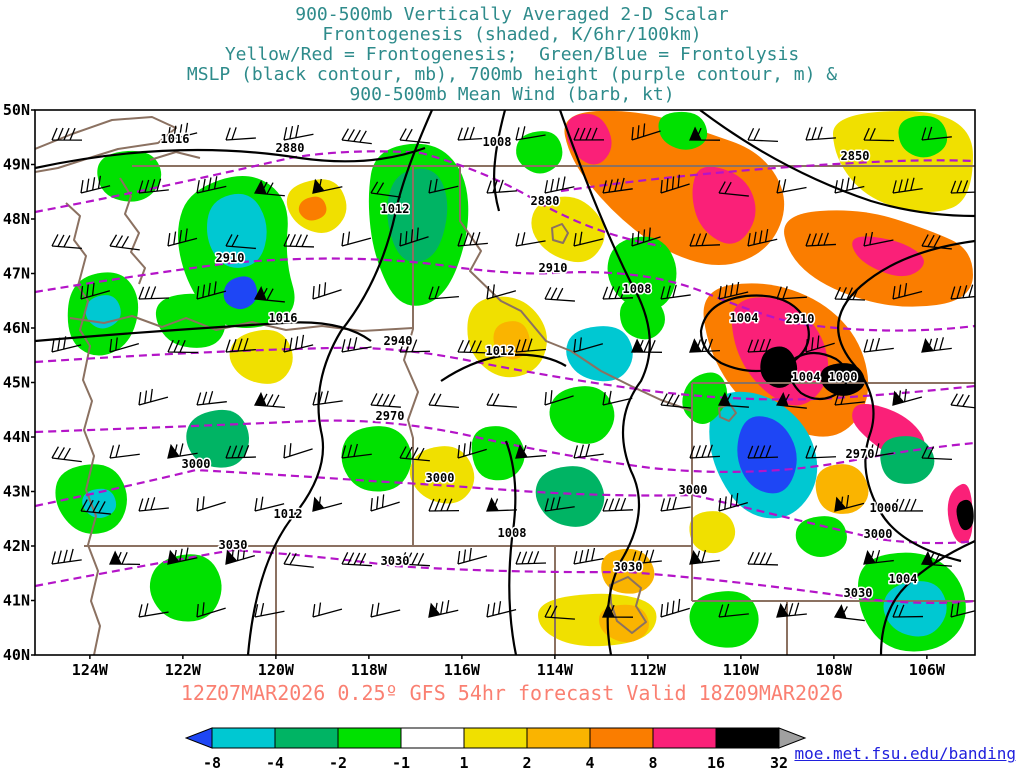 This screenshot has width=1024, height=779. What do you see at coordinates (514, 753) in the screenshot?
I see `colorbar: -8 -4 -2 -1 1 2 4 8 16 32` at bounding box center [514, 753].